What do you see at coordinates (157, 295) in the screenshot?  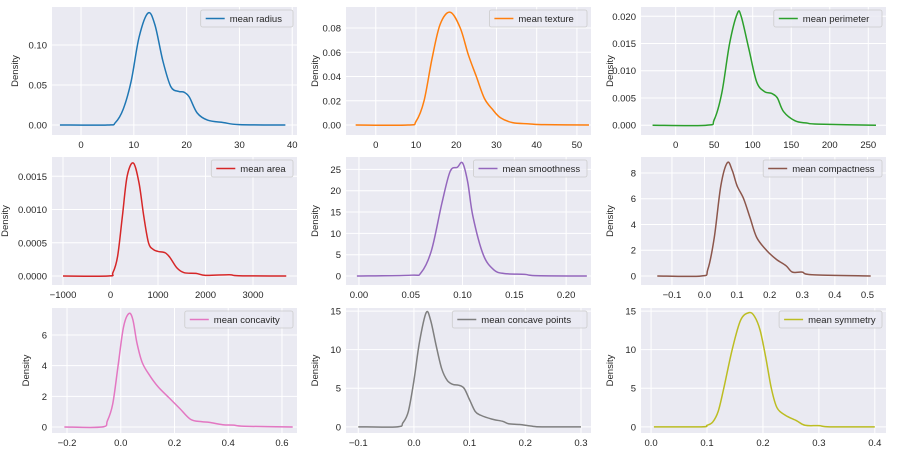 I see `x-tick-label: 1000` at bounding box center [157, 295].